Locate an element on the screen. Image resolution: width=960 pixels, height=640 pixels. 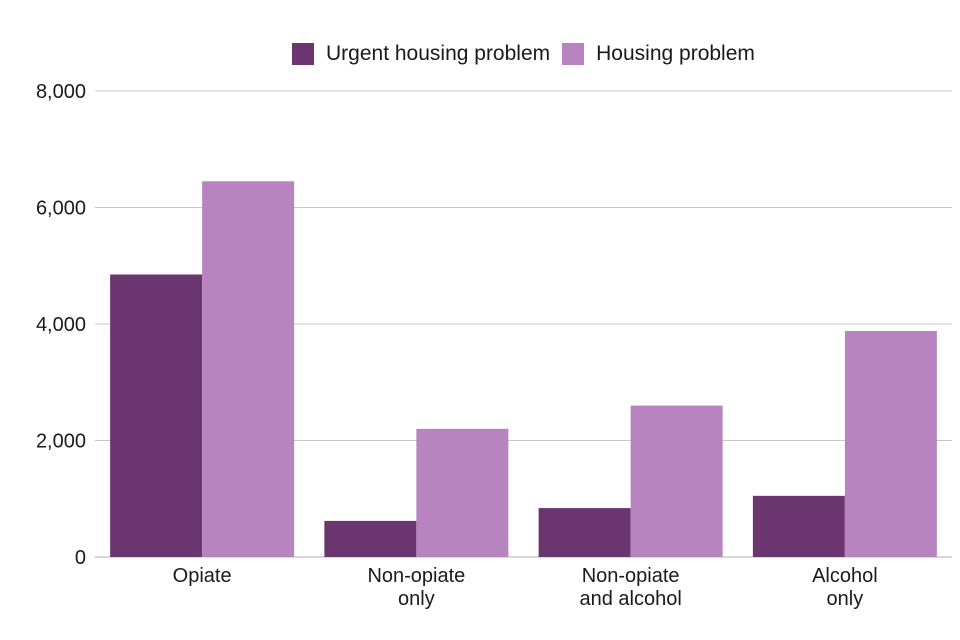
legend-label-housing: Housing problem is located at coordinates (675, 53).